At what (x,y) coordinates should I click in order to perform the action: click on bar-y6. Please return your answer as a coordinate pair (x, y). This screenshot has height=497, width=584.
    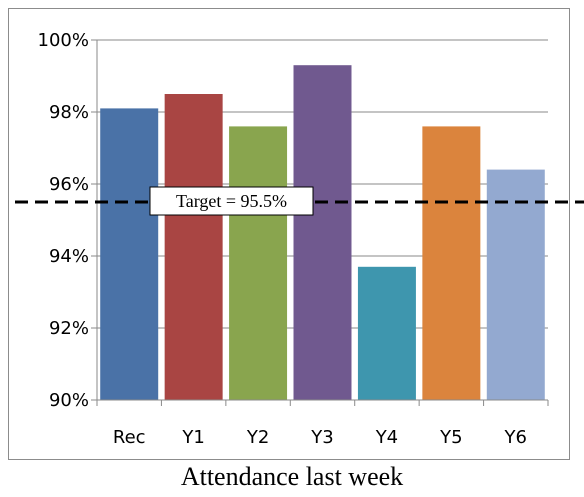
    Looking at the image, I should click on (515, 284).